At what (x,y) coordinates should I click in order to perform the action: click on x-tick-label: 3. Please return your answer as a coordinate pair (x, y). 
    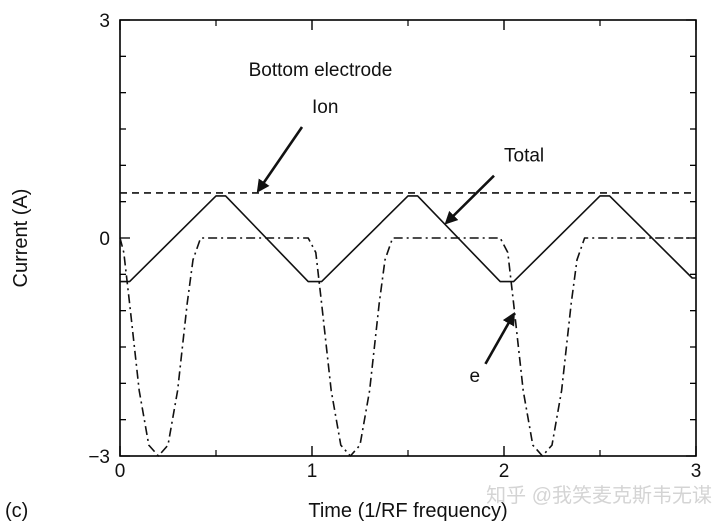
    Looking at the image, I should click on (696, 471).